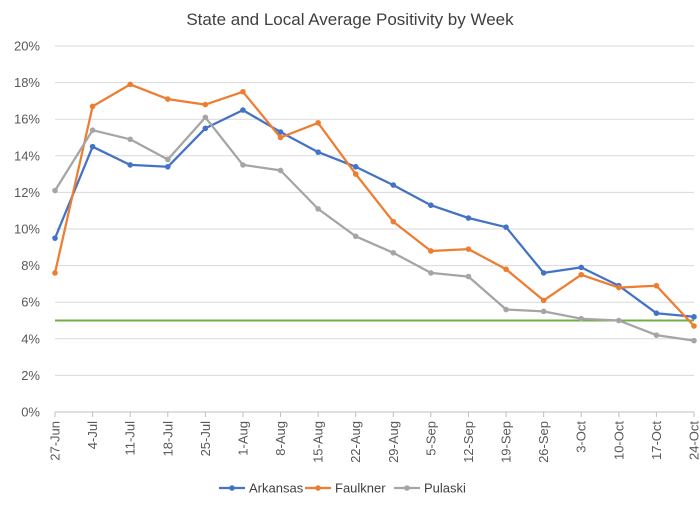 The height and width of the screenshot is (508, 700). I want to click on legend-label: Faulkner, so click(360, 488).